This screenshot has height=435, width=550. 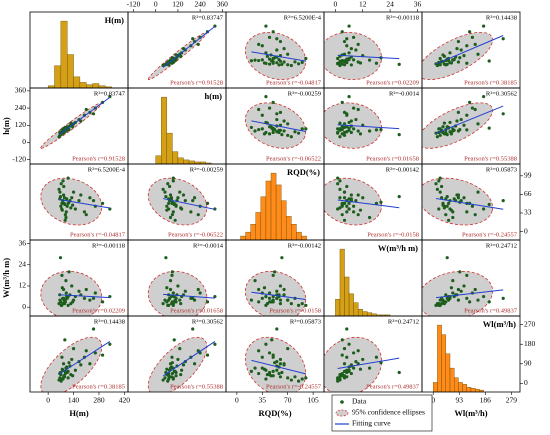 What do you see at coordinates (499, 324) in the screenshot?
I see `variable-title: Wl(m³/h)` at bounding box center [499, 324].